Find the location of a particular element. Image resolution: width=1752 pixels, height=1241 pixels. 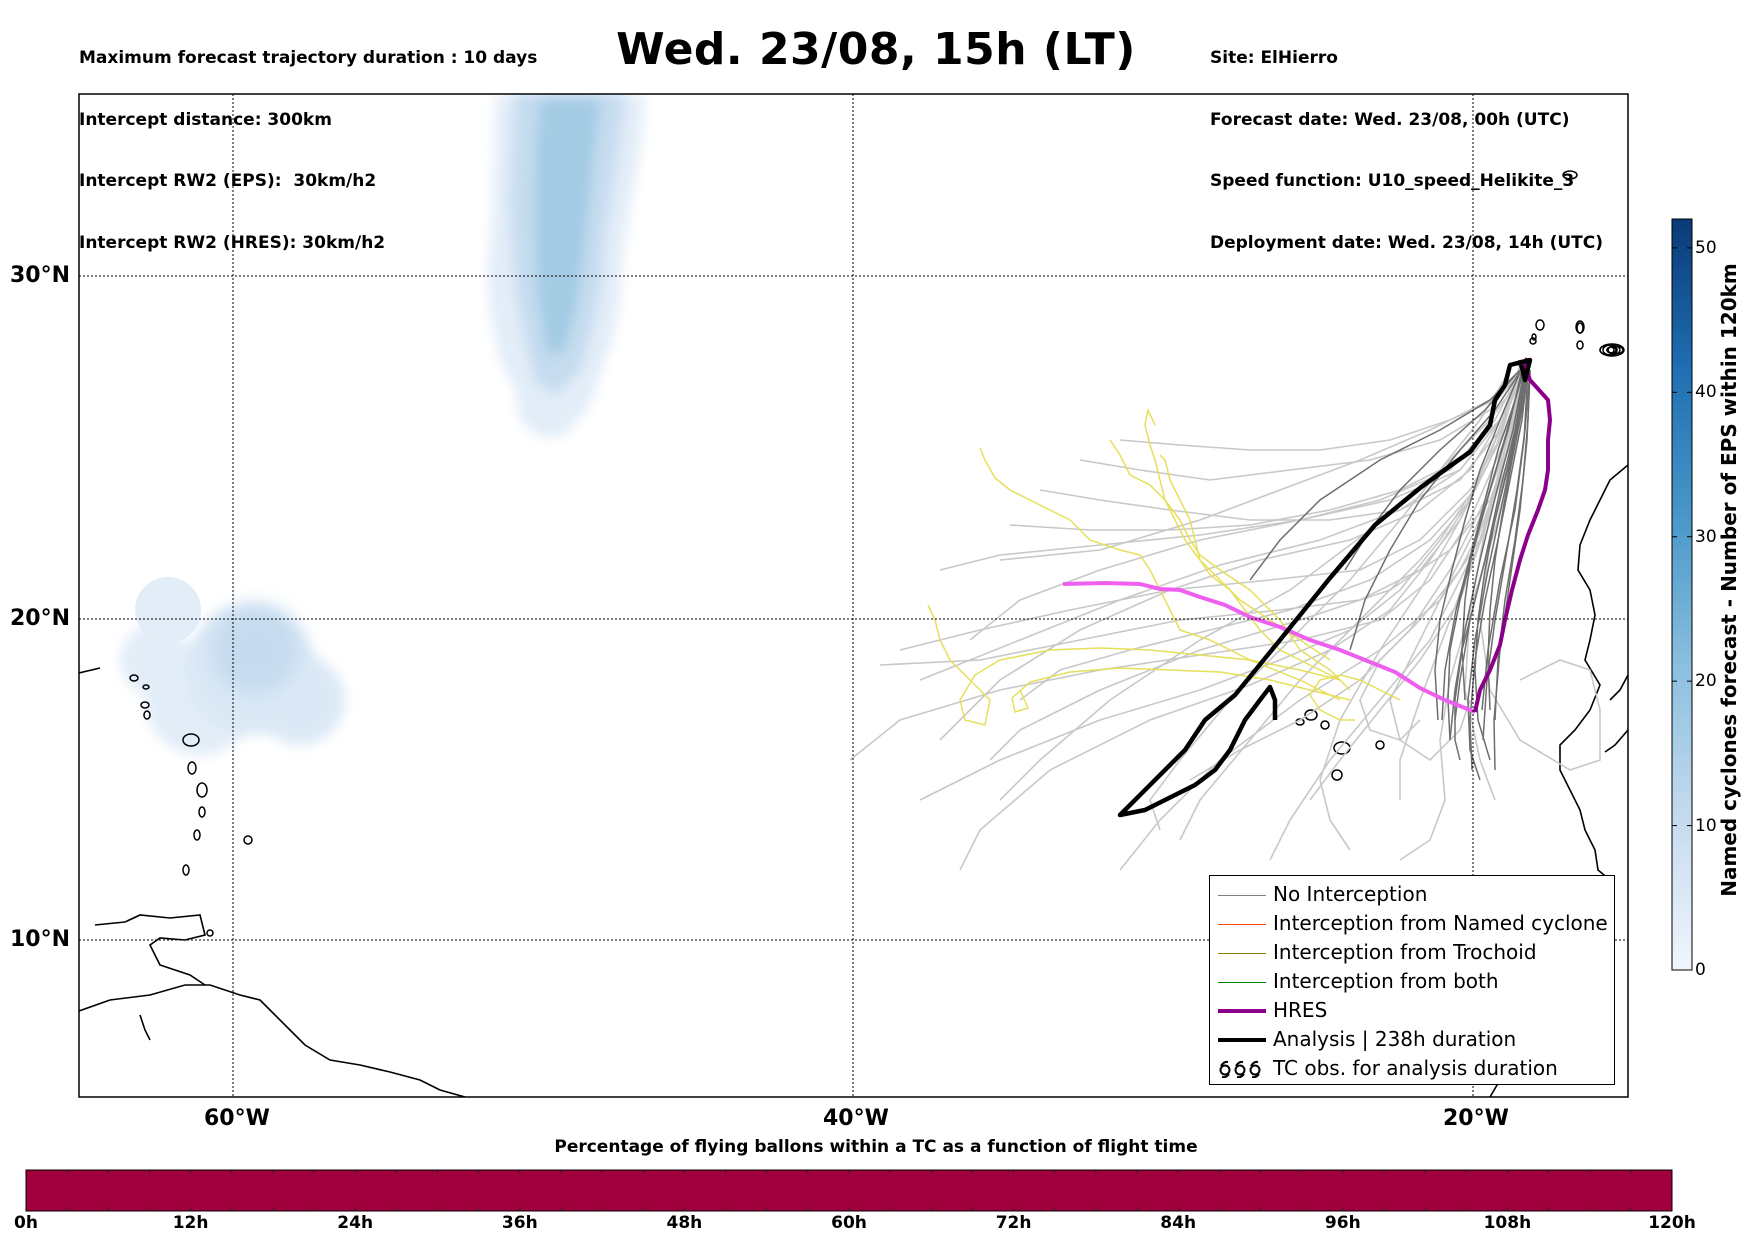

analysis-trajectory is located at coordinates (1325, 587).